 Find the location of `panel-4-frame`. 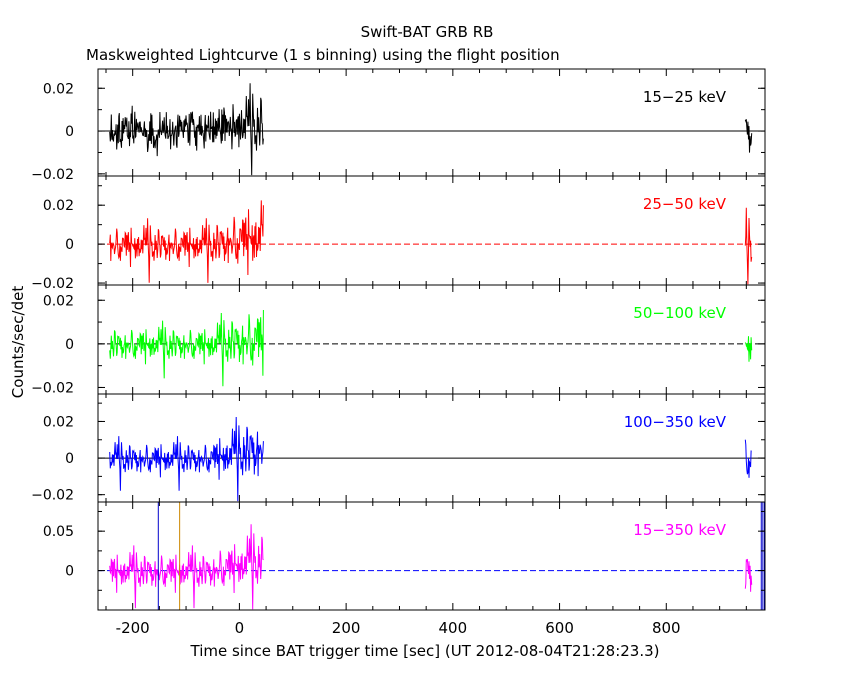

panel-4-frame is located at coordinates (431, 448).